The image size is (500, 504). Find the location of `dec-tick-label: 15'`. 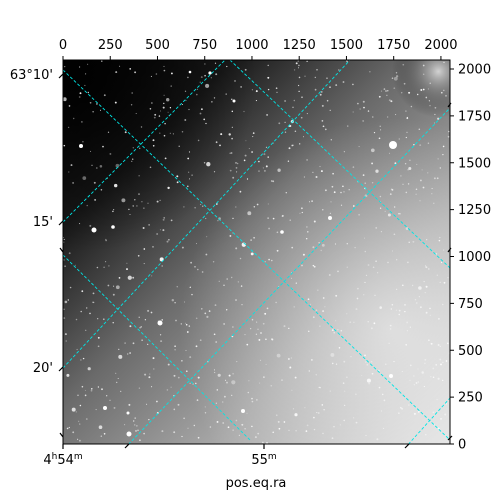

dec-tick-label: 15' is located at coordinates (43, 222).